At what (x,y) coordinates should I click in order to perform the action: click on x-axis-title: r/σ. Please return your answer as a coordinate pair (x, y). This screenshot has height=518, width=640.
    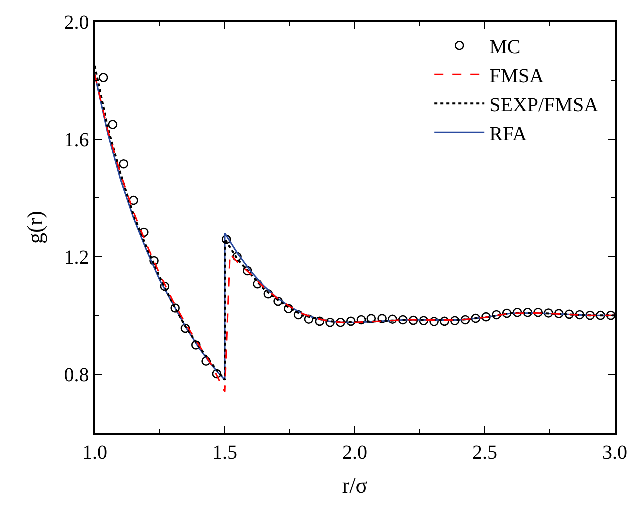
    Looking at the image, I should click on (355, 485).